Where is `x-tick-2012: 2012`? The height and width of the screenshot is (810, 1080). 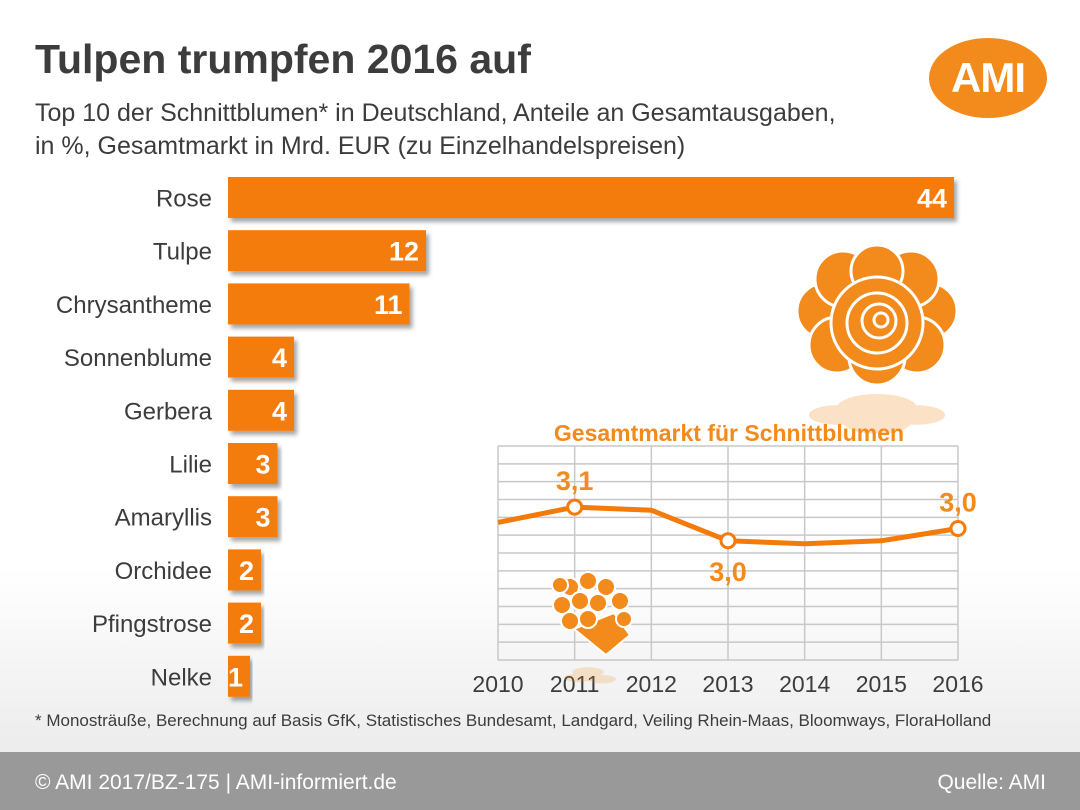
x-tick-2012: 2012 is located at coordinates (651, 684).